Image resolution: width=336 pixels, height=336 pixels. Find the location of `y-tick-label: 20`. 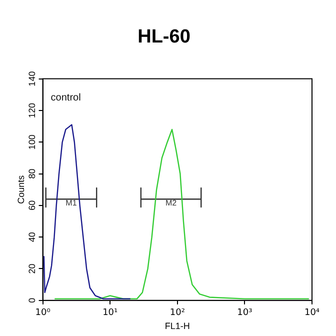

y-tick-label: 20 is located at coordinates (31, 269).